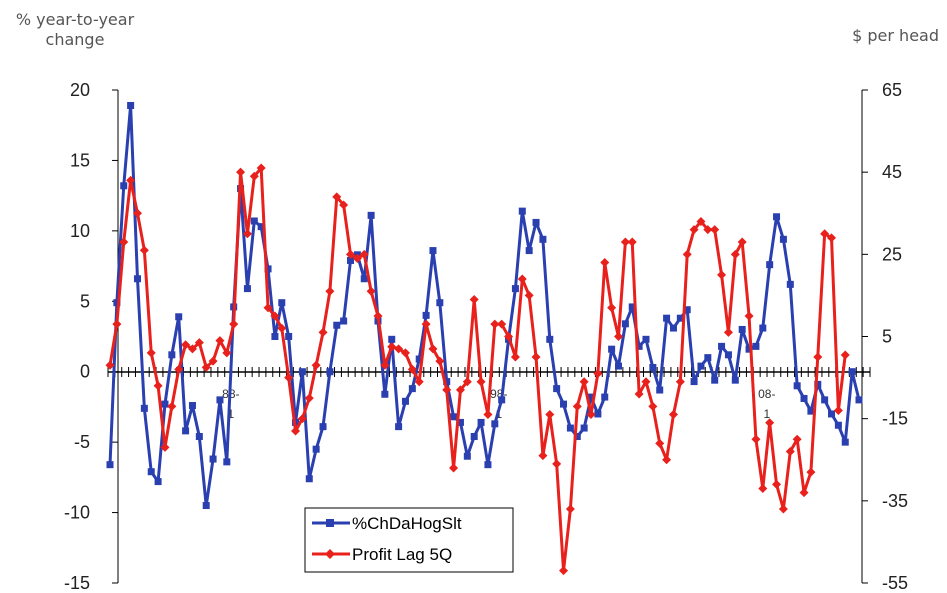 This screenshot has width=947, height=593. I want to click on left-tick-label: 20, so click(80, 90).